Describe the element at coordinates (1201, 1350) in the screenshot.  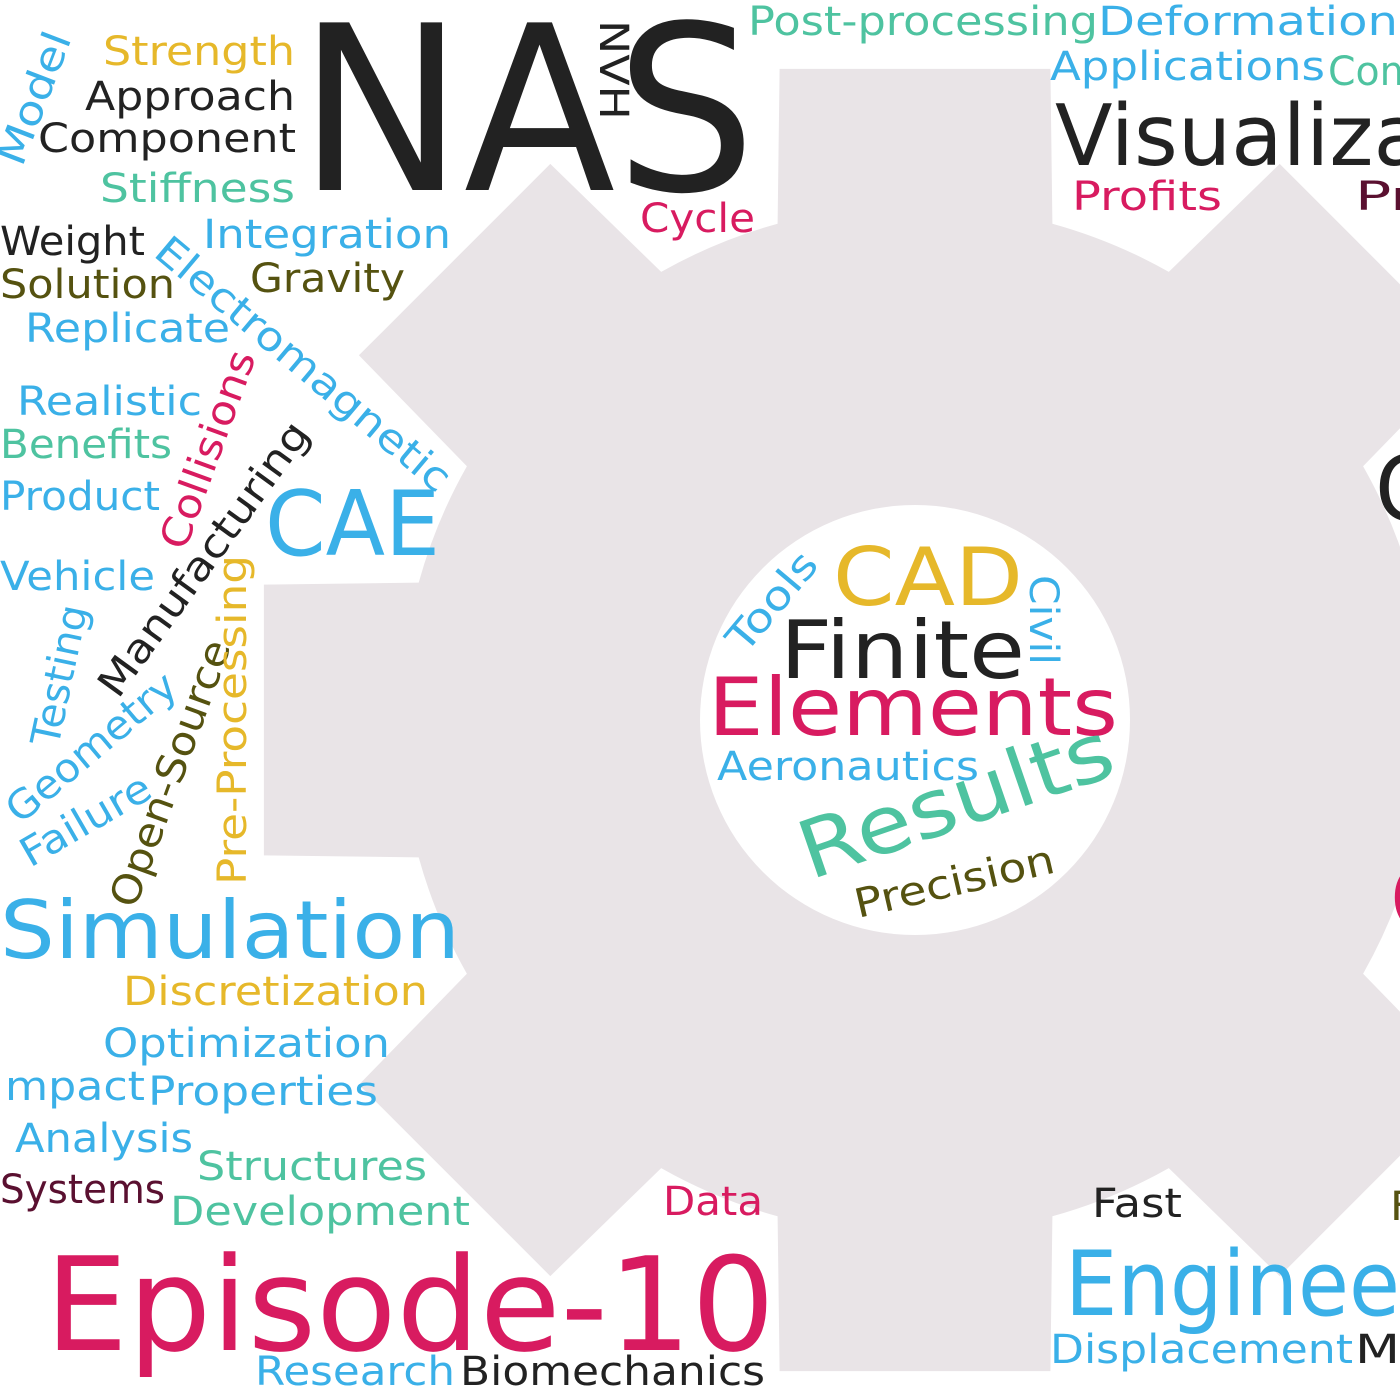
I see `word: Displacement` at that location.